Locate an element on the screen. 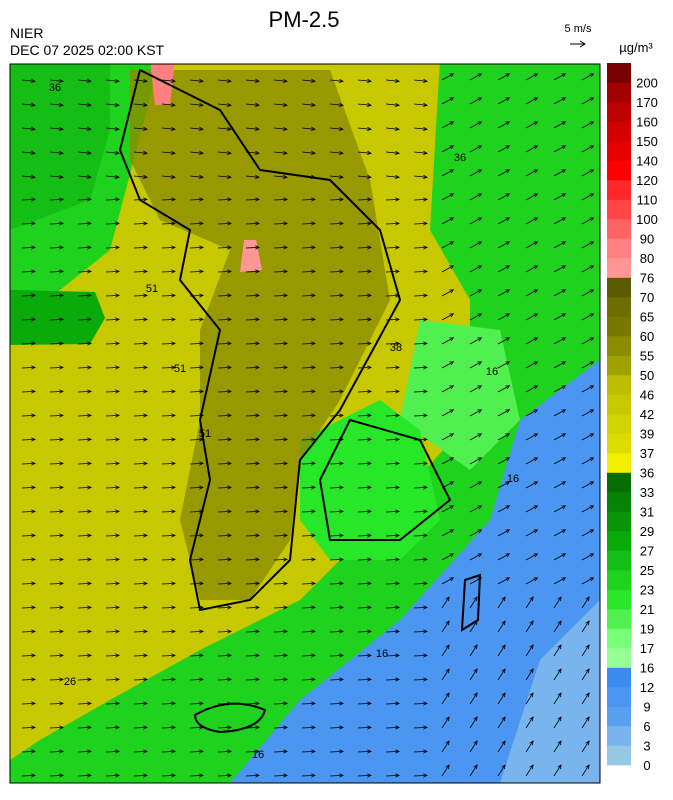  colorbar-tick-label: 110 is located at coordinates (647, 200).